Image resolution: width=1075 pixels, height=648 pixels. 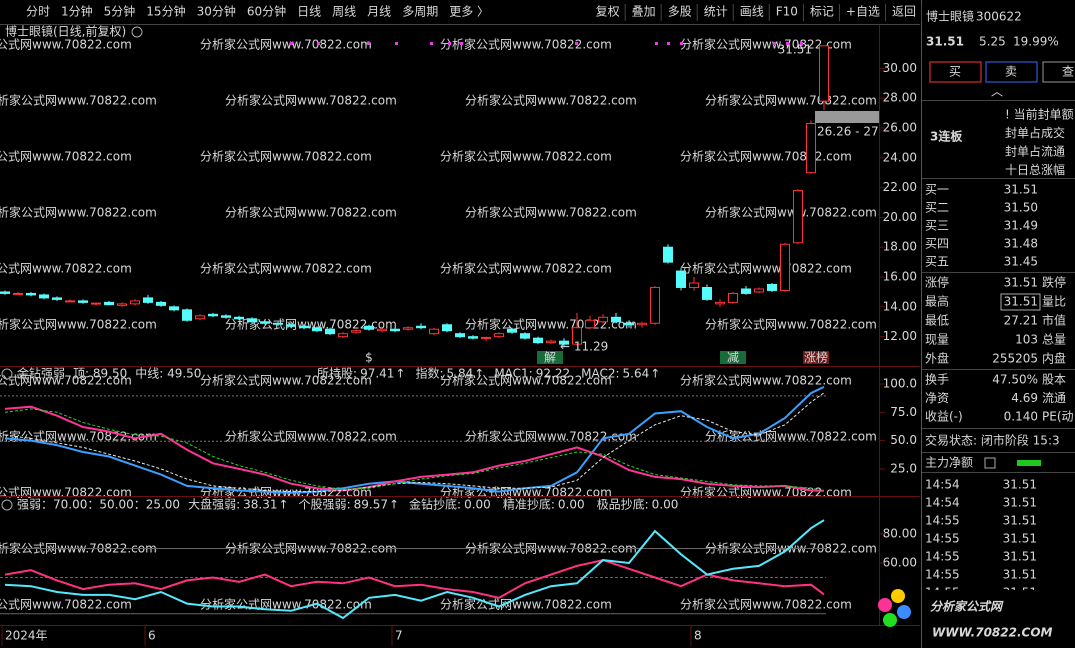 I want to click on trade-button-label: 卖, so click(x=1011, y=72).